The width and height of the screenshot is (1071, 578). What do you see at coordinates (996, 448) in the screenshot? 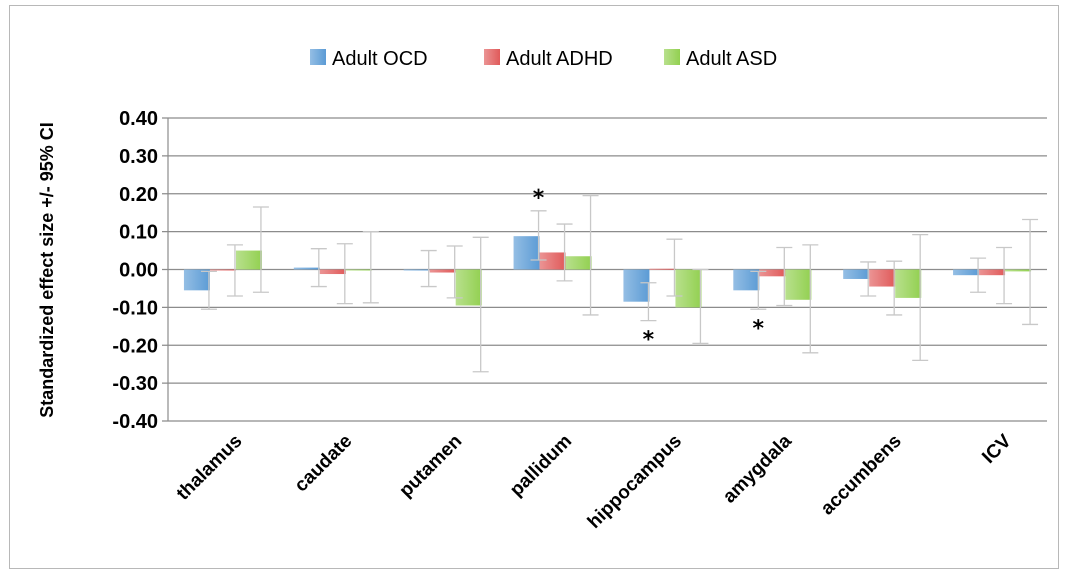
I see `category-label: ICV` at bounding box center [996, 448].